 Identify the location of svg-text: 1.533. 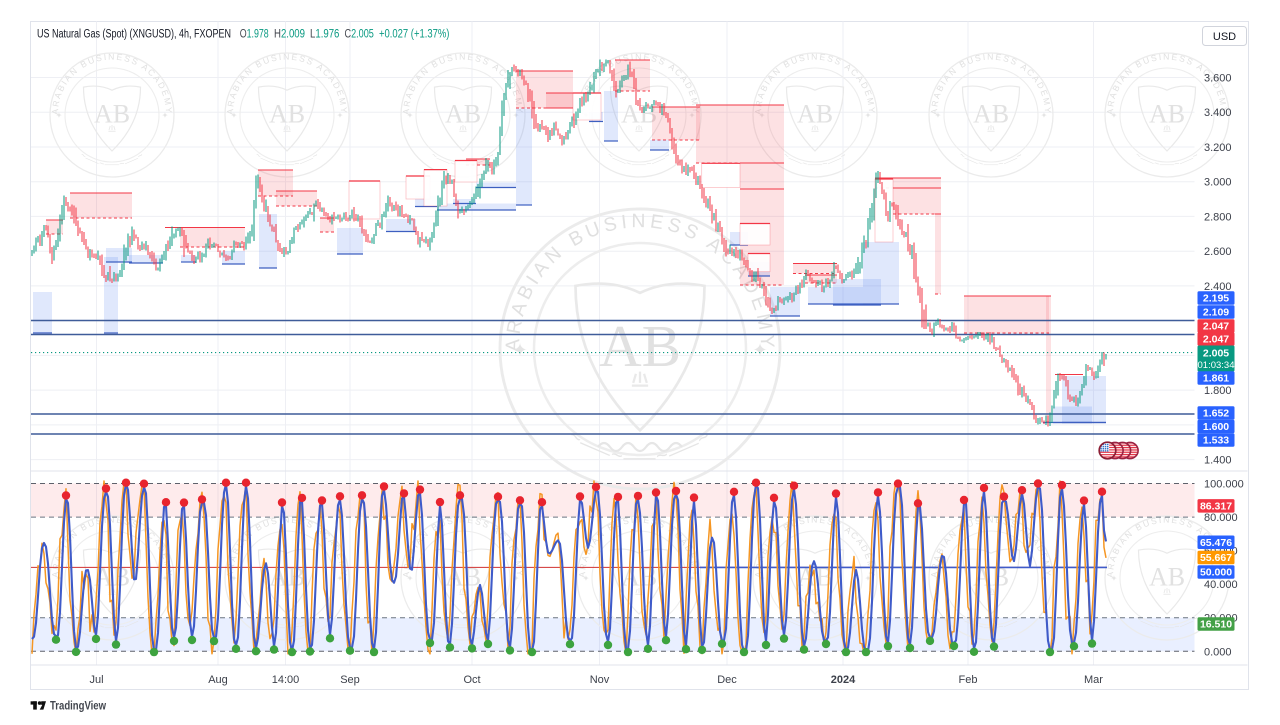
(1216, 441).